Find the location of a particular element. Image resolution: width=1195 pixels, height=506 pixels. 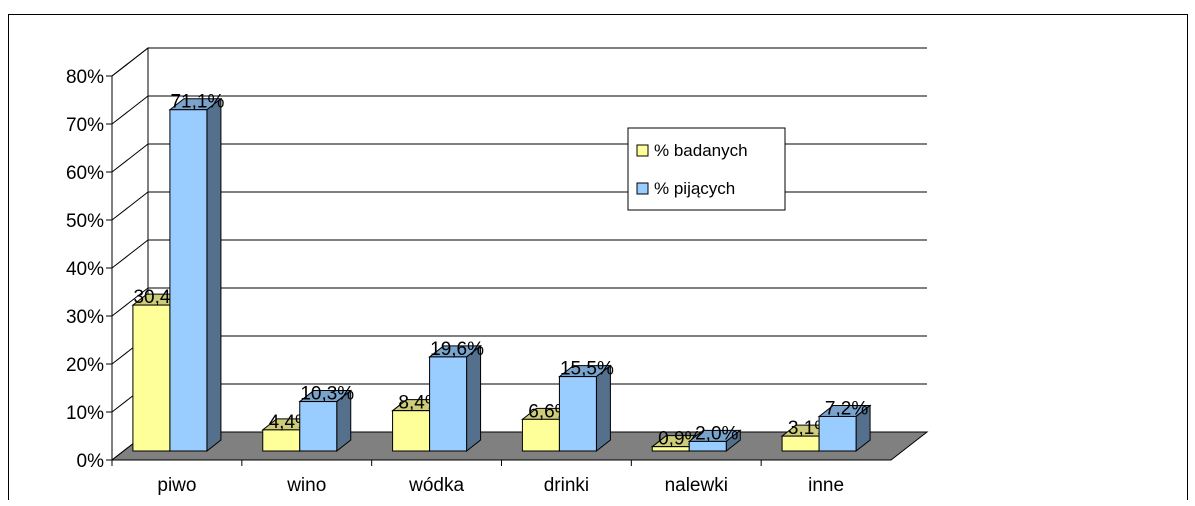

data-label: 2,0% is located at coordinates (716, 433).